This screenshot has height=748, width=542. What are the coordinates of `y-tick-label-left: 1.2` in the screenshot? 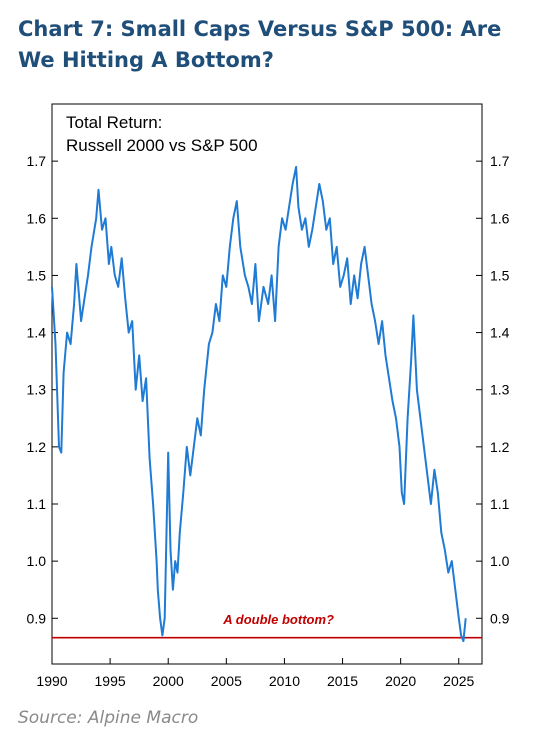 It's located at (37, 447).